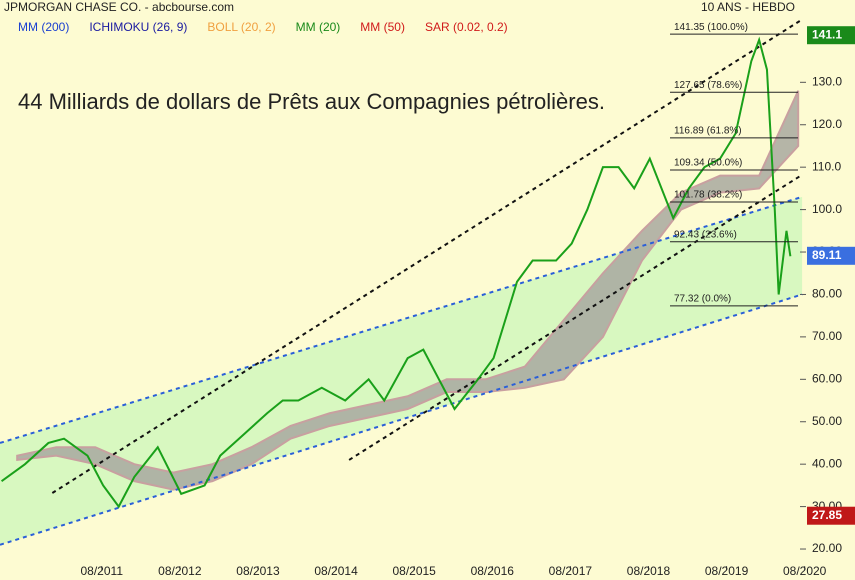 Image resolution: width=855 pixels, height=580 pixels. What do you see at coordinates (705, 234) in the screenshot?
I see `fib-label: 92.43 (23.6%)` at bounding box center [705, 234].